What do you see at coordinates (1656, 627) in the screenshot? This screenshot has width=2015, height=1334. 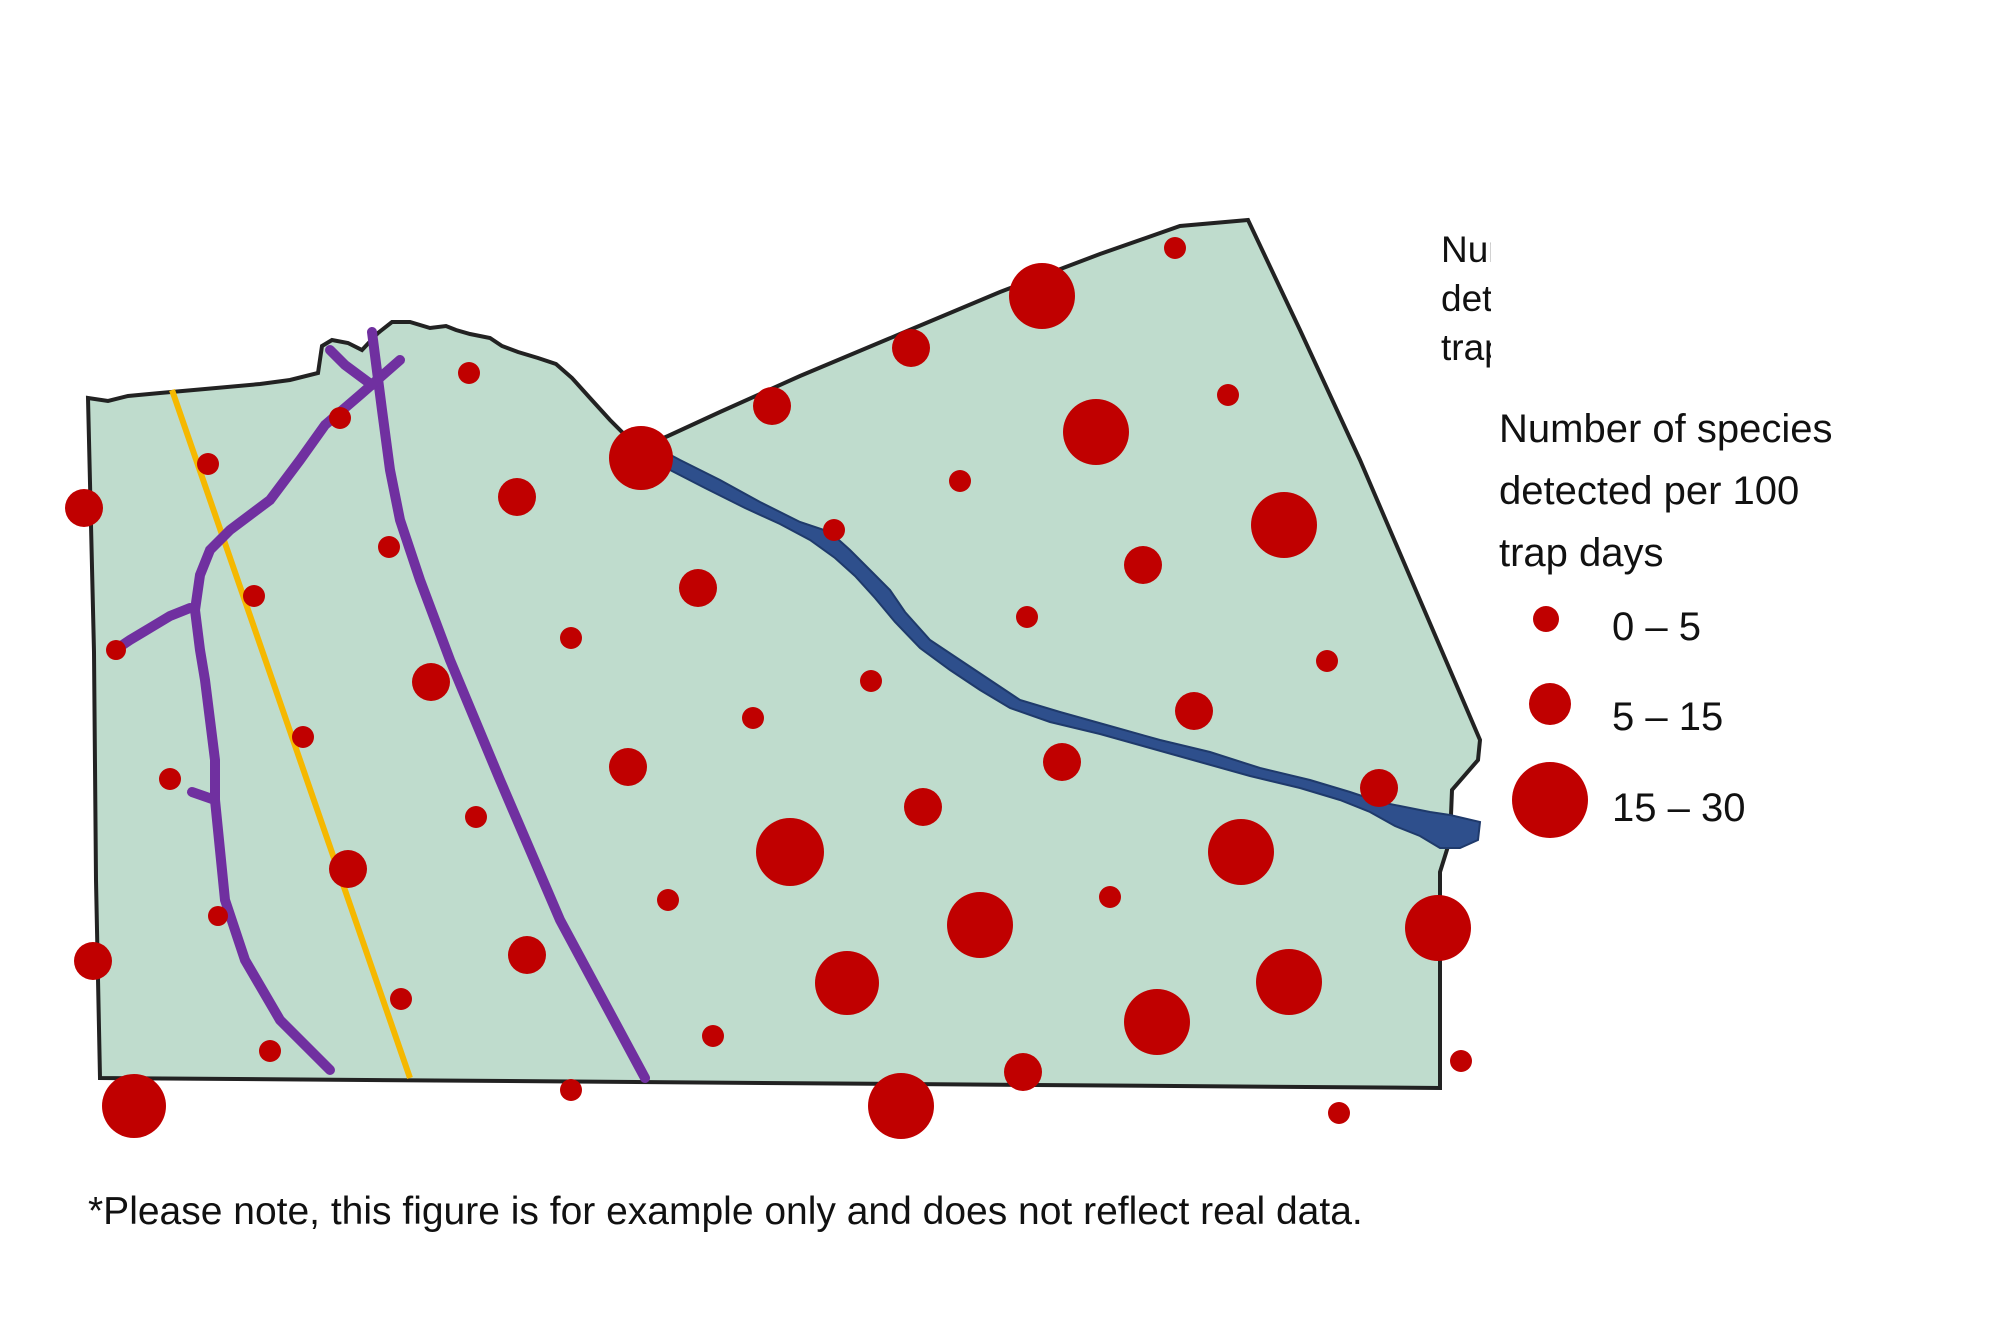 I see `legend-label-small: 0 – 5` at bounding box center [1656, 627].